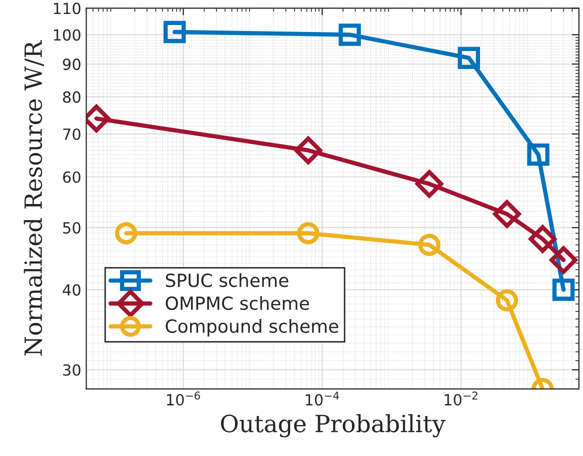 Image resolution: width=583 pixels, height=456 pixels. What do you see at coordinates (252, 327) in the screenshot?
I see `legend-label: Compound scheme` at bounding box center [252, 327].